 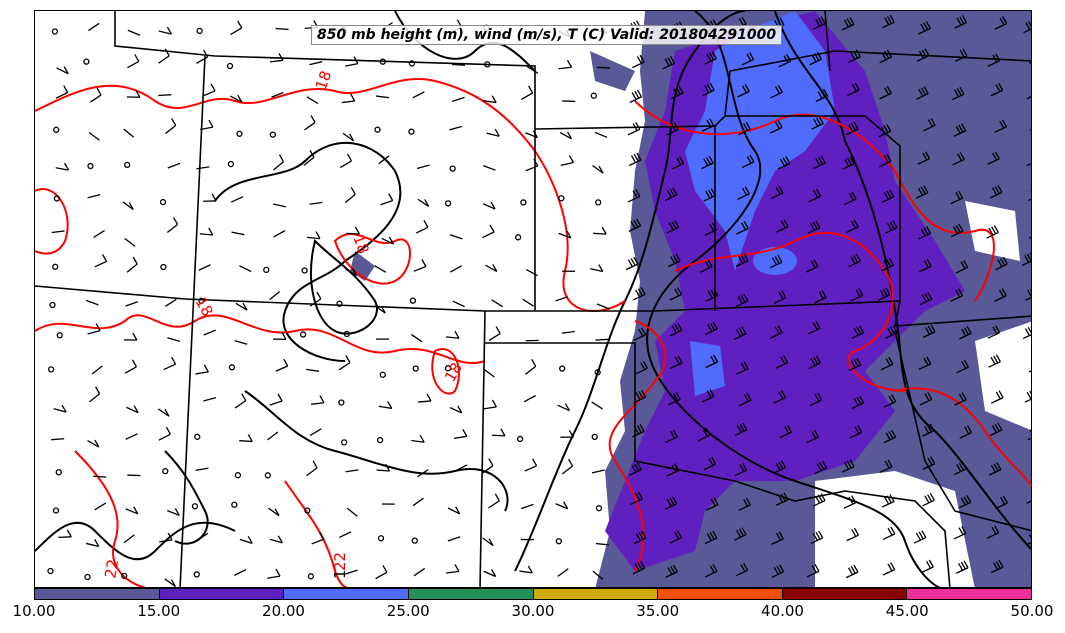 What do you see at coordinates (340, 561) in the screenshot?
I see `temp-label: 22` at bounding box center [340, 561].